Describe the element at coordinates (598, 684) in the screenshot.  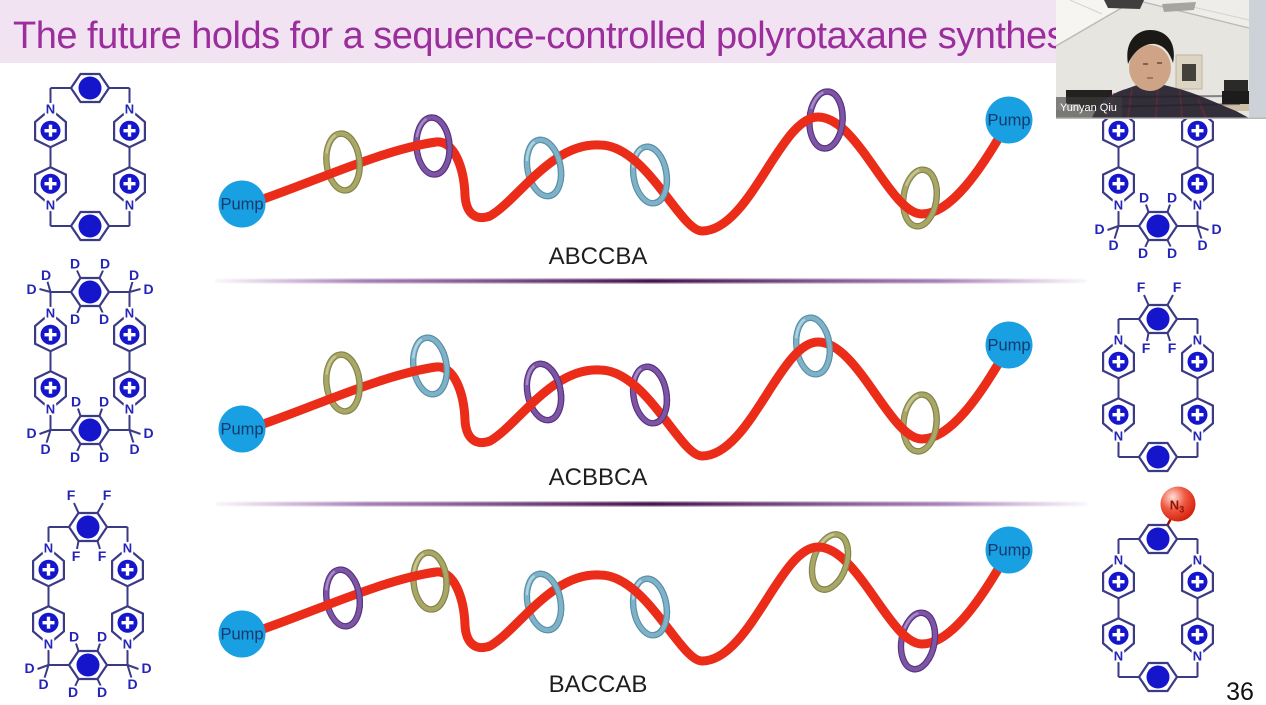
I see `svg-text: BACCAB` at that location.